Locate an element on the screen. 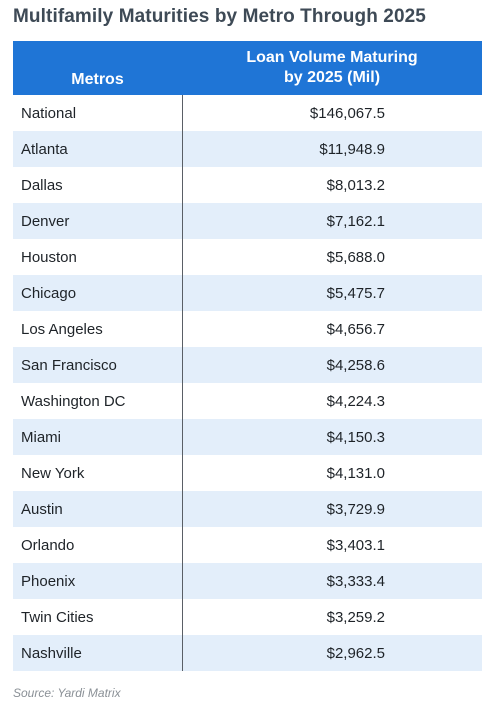 Image resolution: width=502 pixels, height=715 pixels. metro-cell: Atlanta is located at coordinates (98, 149).